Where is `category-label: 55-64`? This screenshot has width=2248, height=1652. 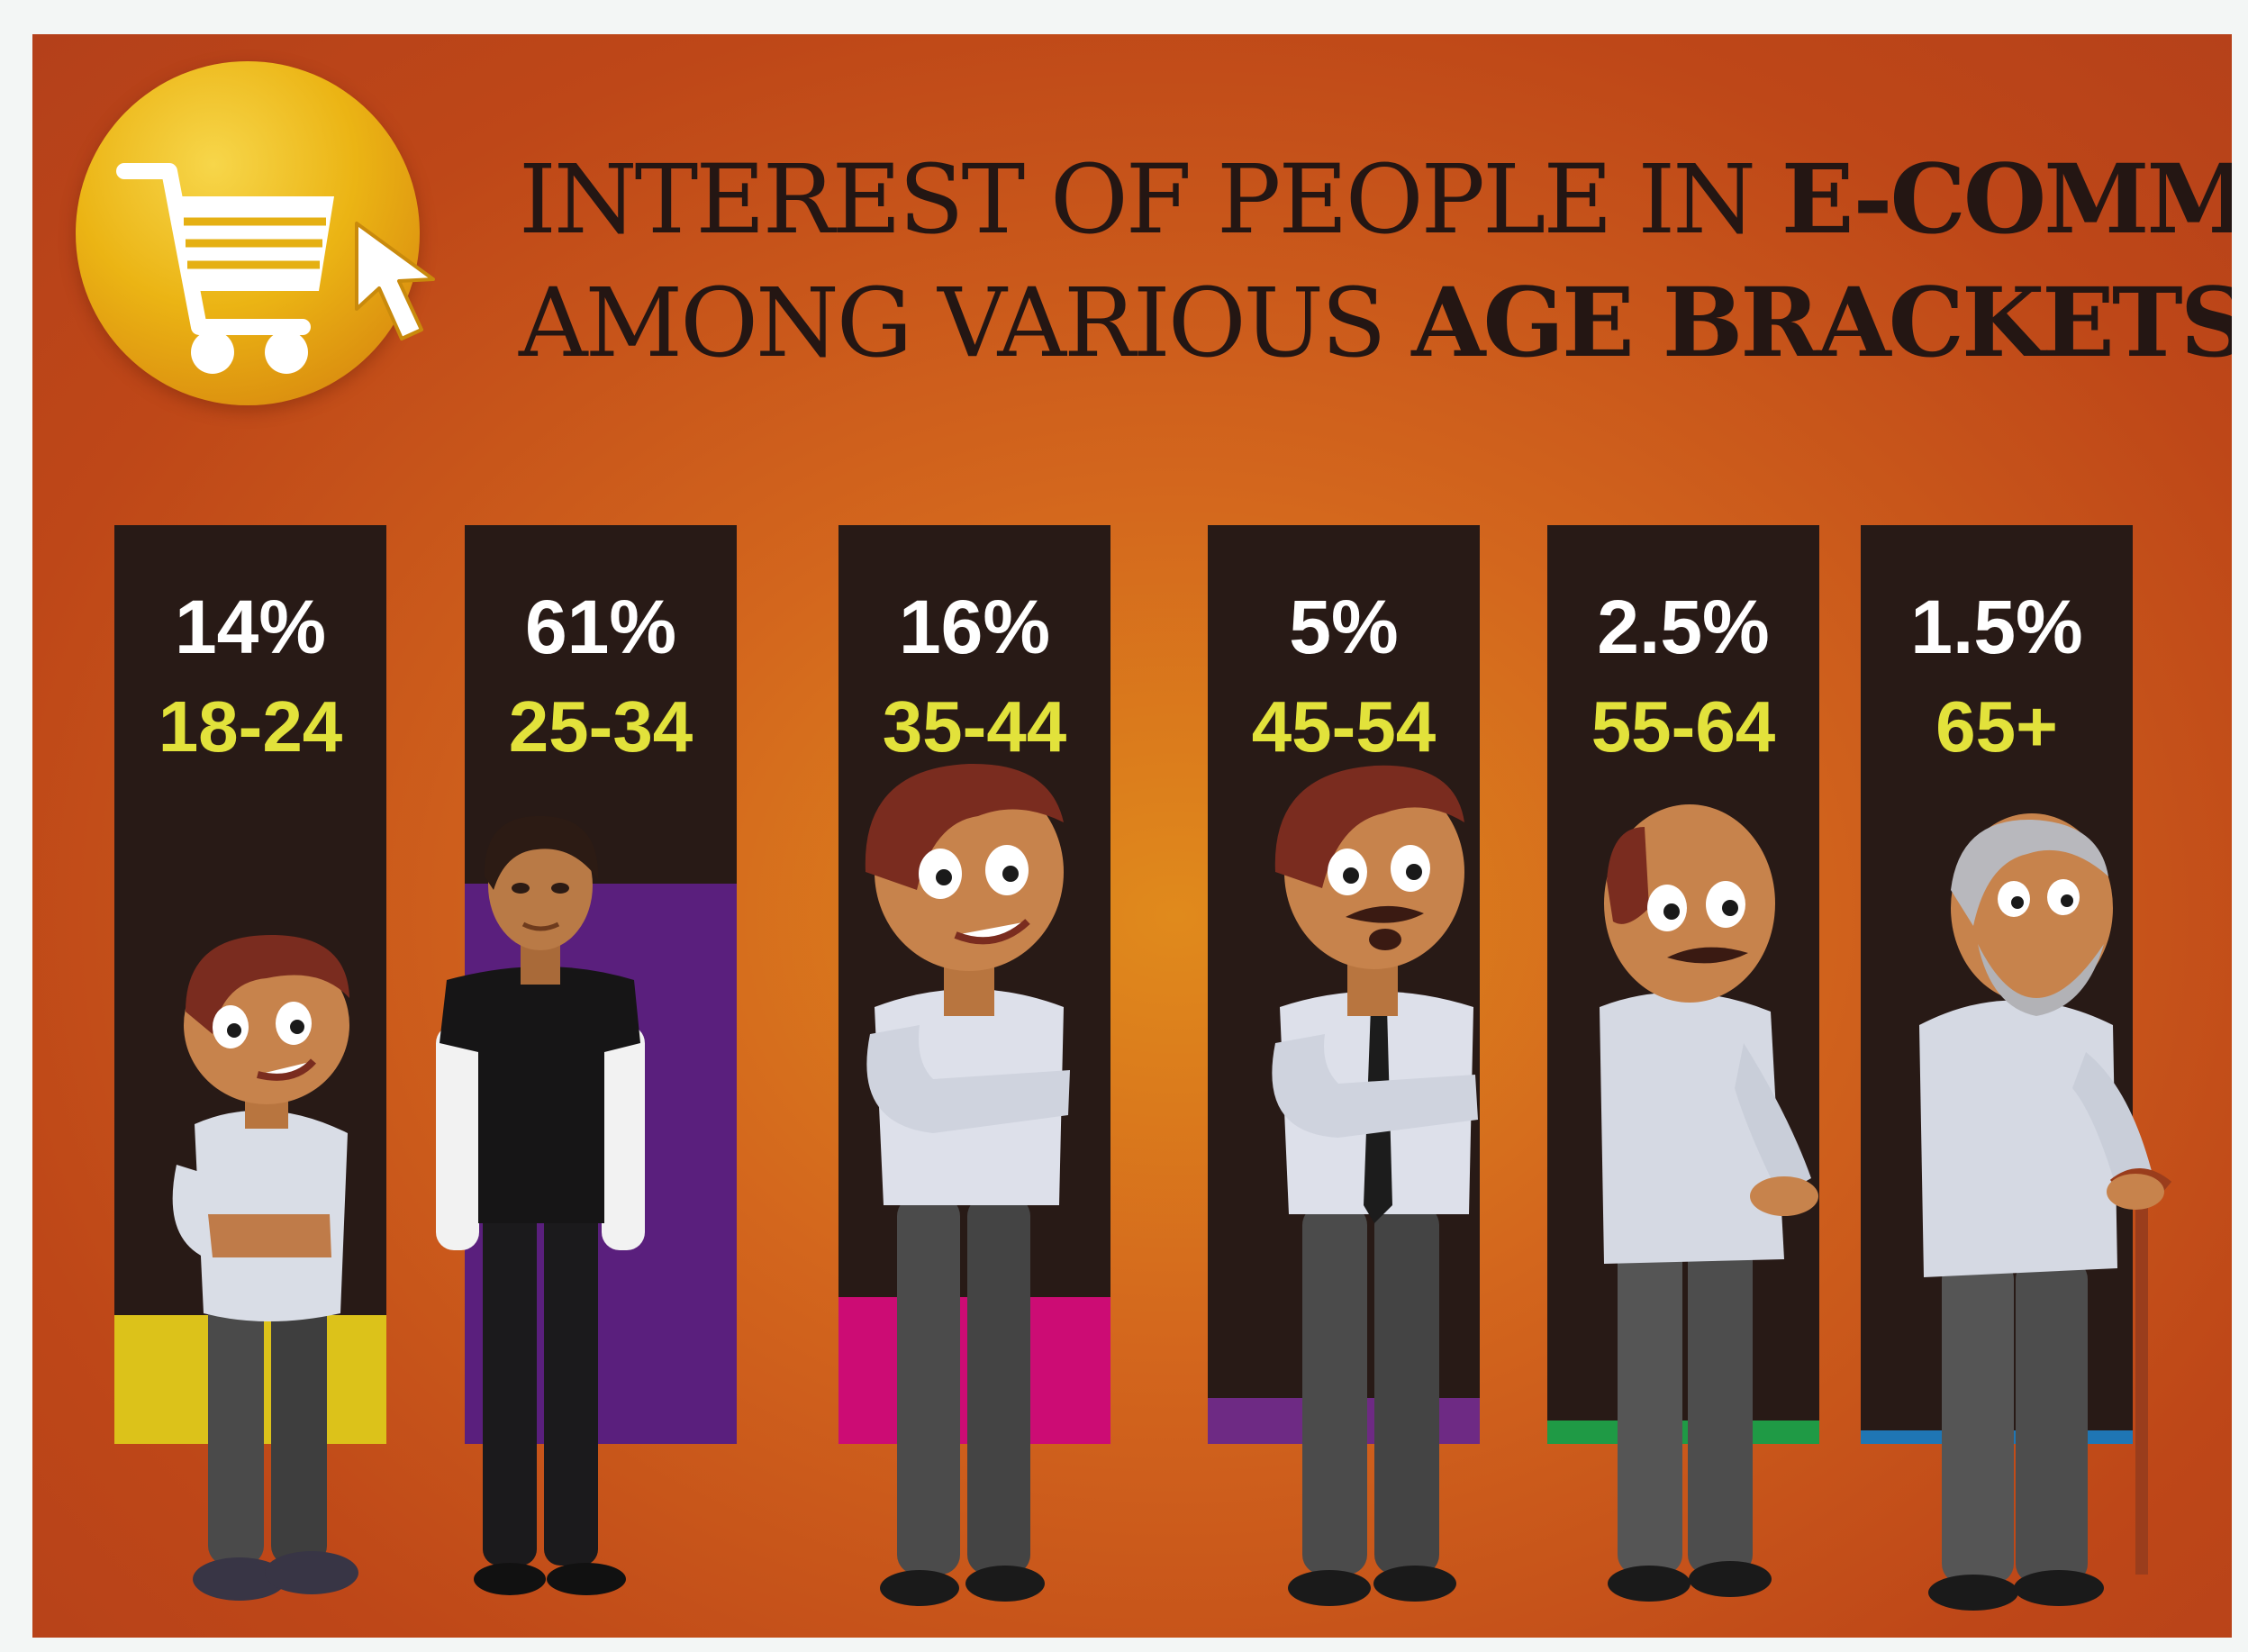 category-label: 55-64 is located at coordinates (1683, 726).